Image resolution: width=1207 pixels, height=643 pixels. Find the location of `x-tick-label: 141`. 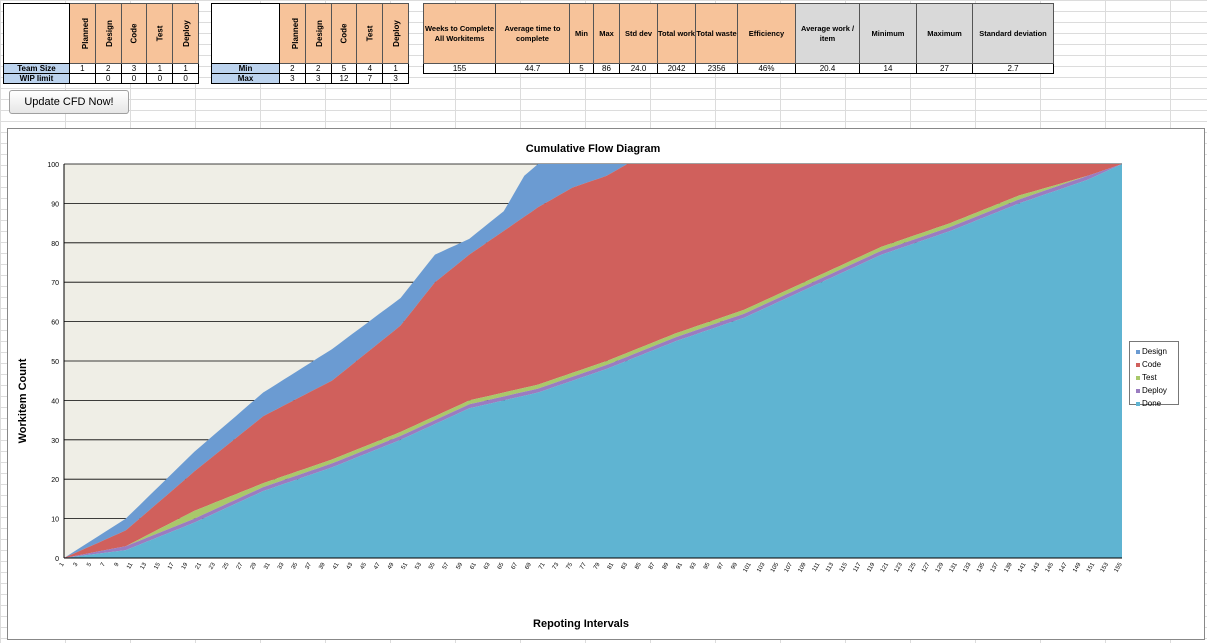

x-tick-label: 141 is located at coordinates (1022, 567).